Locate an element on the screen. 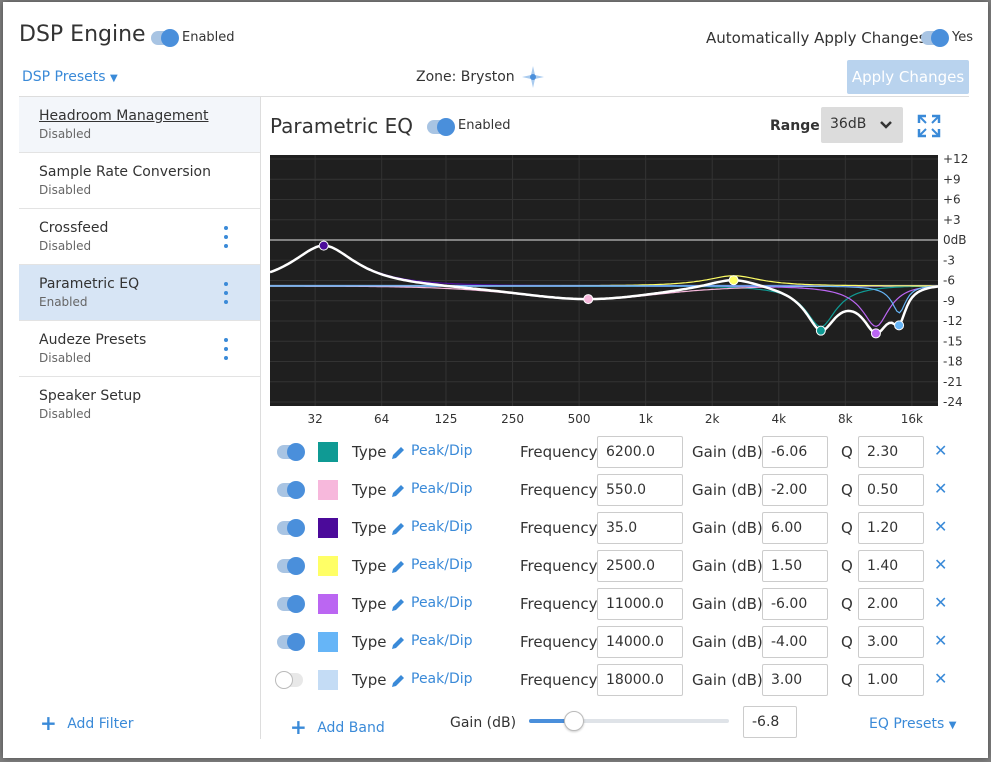  range-select: 36dB is located at coordinates (862, 125).